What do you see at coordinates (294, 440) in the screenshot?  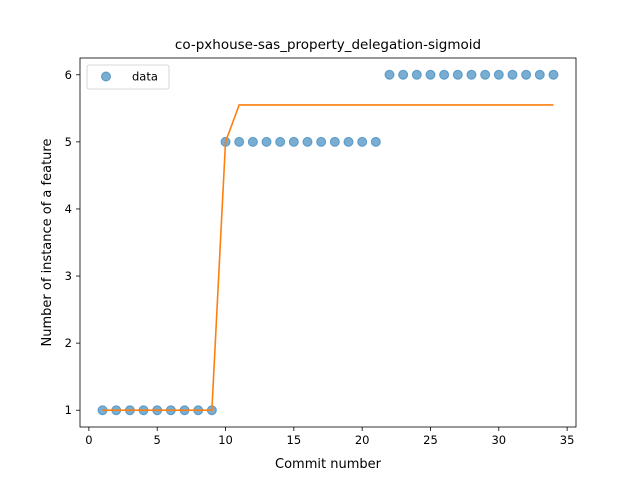 I see `x-tick-label: 15` at bounding box center [294, 440].